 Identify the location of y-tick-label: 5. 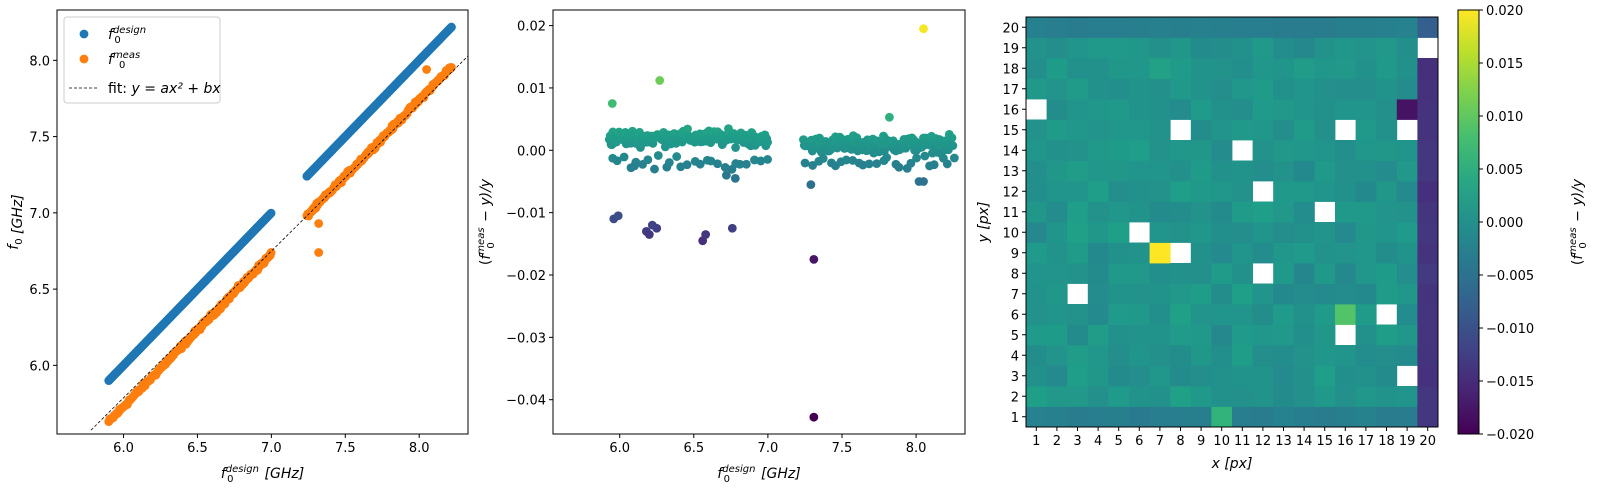
(1015, 336).